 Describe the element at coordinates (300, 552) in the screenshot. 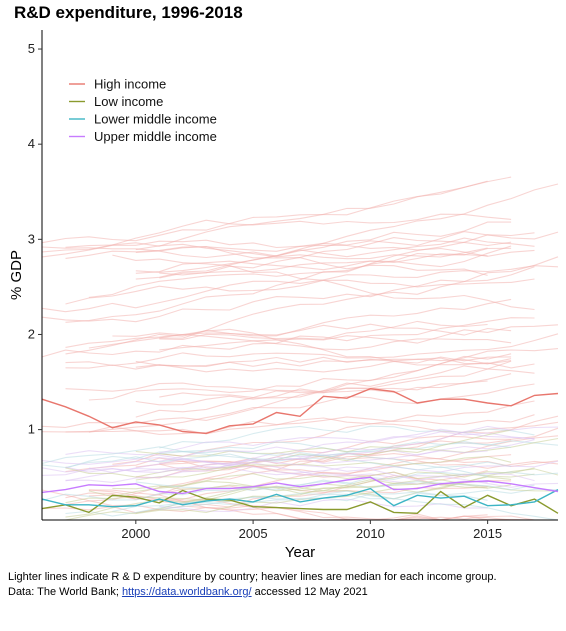

I see `x-axis-title: Year` at that location.